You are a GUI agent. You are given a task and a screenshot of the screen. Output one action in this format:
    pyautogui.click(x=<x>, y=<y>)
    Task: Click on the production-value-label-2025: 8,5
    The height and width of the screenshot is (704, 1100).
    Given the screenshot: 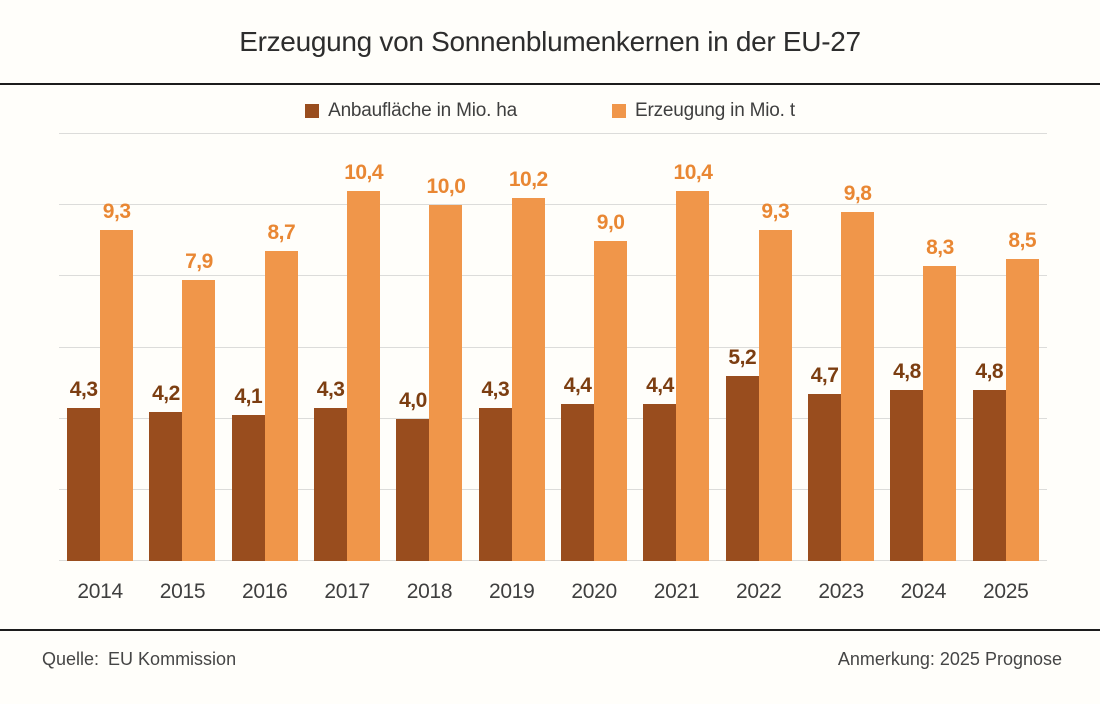 What is the action you would take?
    pyautogui.click(x=1022, y=240)
    